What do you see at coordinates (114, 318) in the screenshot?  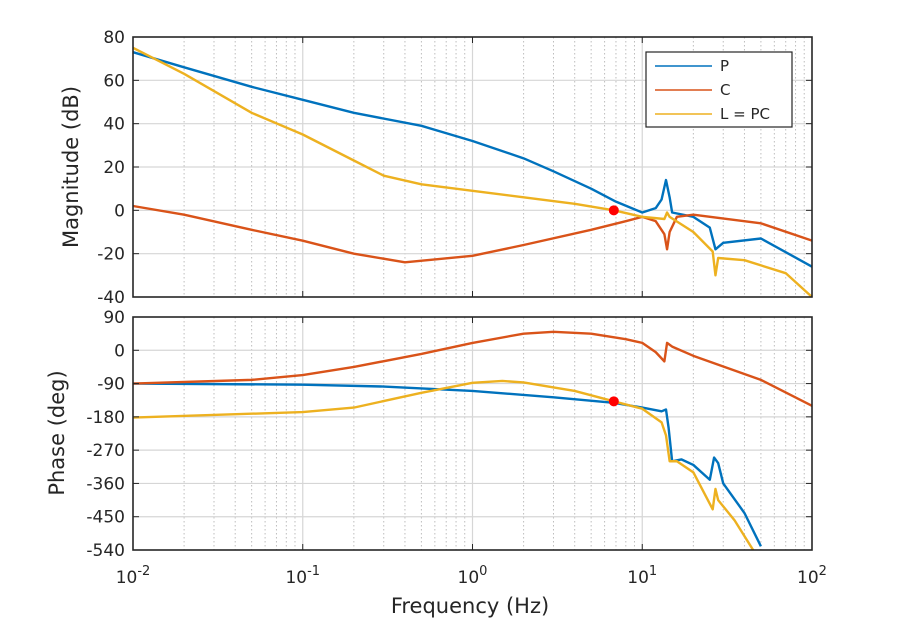 I see `phase-ytick-label: 90` at bounding box center [114, 318].